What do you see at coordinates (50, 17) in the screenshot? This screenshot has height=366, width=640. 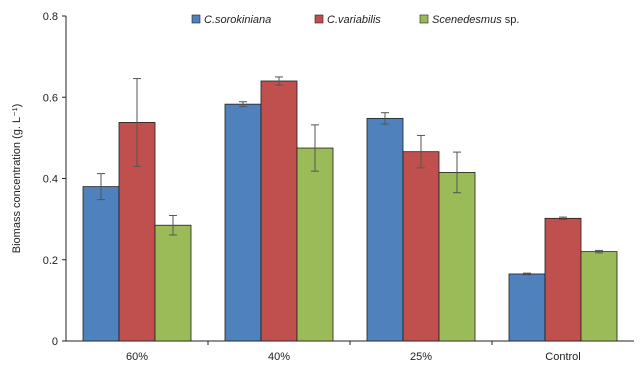 I see `y-tick-label: 0.8` at bounding box center [50, 17].